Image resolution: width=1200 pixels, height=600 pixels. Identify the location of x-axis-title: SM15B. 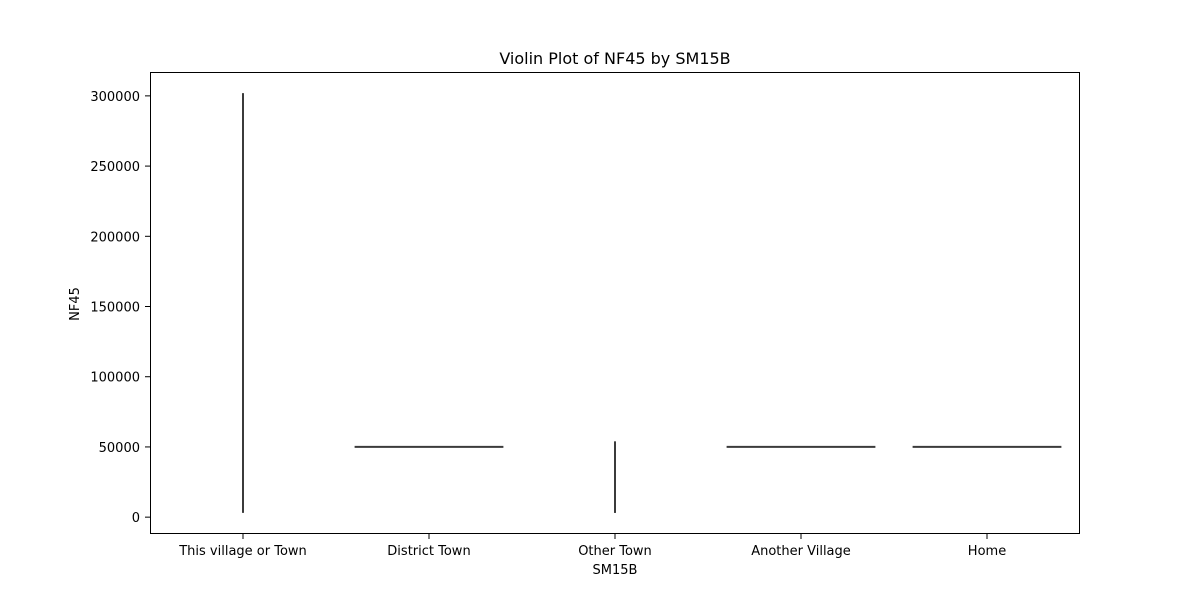
(615, 570).